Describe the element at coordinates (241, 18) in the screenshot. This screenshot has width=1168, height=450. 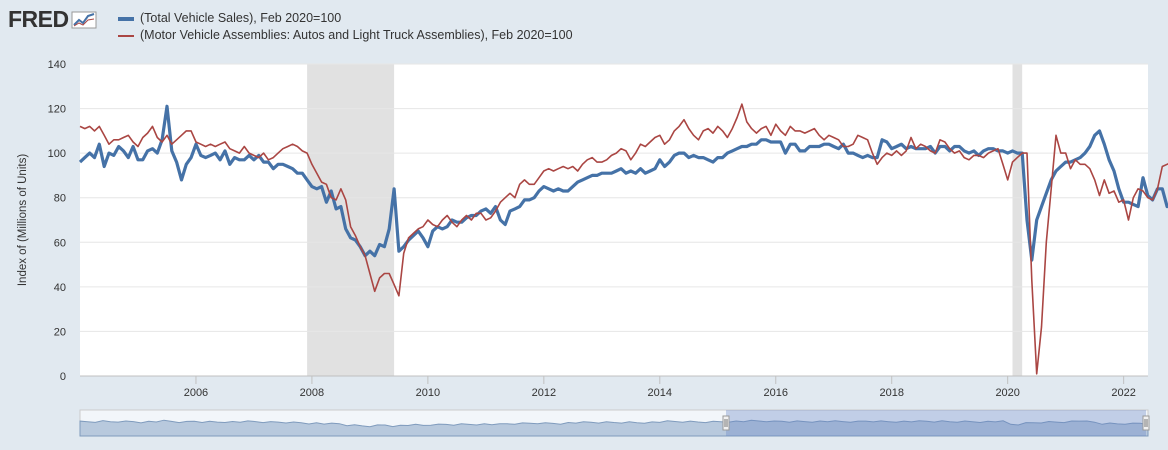
I see `legend-label-vehicle-sales: (Total Vehicle Sales), Feb 2020=100` at that location.